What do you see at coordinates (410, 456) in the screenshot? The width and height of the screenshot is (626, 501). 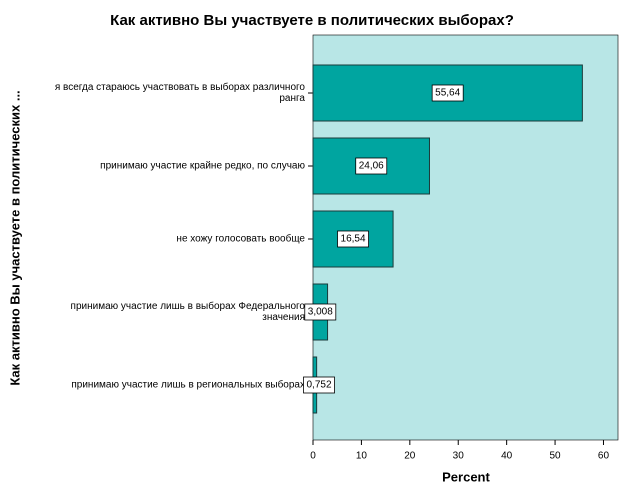 I see `x-tick-label: 20` at bounding box center [410, 456].